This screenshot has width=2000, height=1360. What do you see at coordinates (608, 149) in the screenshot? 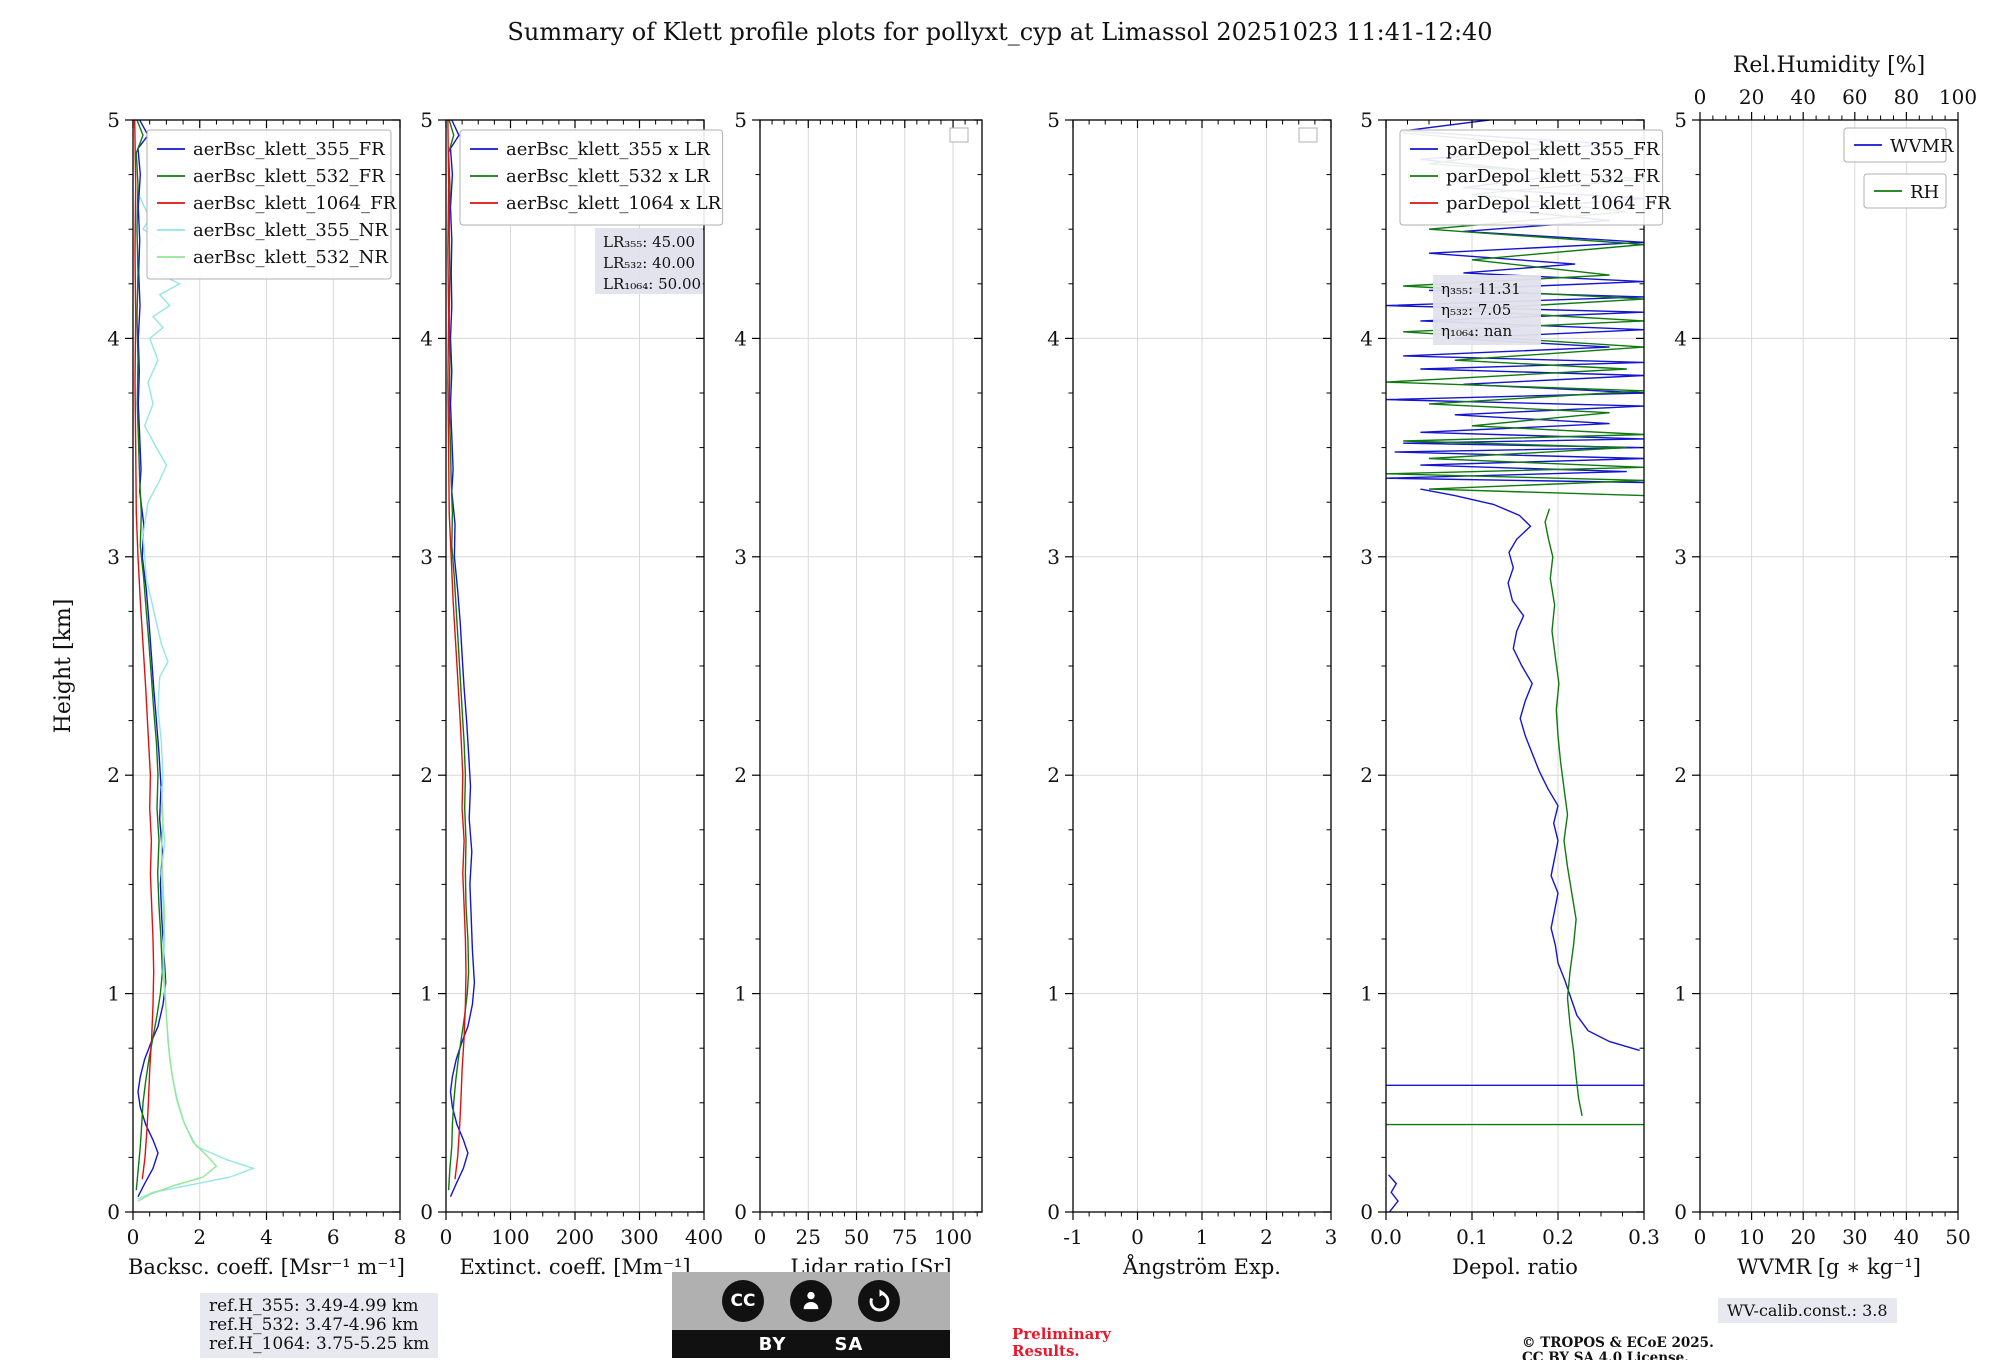
I see `legend-label: aerBsc_klett_355 x LR` at bounding box center [608, 149].